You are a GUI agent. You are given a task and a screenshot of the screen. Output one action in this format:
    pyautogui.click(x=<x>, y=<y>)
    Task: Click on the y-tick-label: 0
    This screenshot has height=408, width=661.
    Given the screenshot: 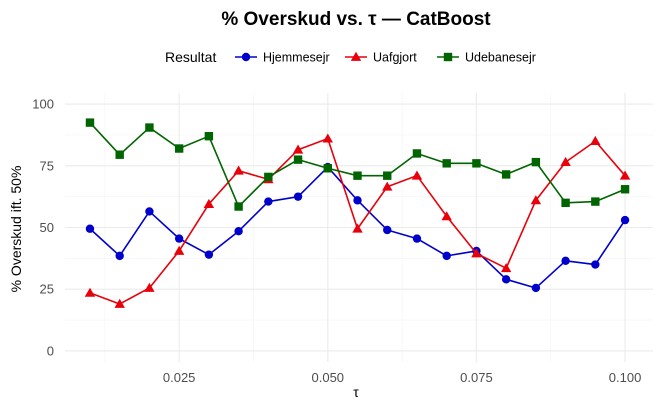 What is the action you would take?
    pyautogui.click(x=50, y=350)
    